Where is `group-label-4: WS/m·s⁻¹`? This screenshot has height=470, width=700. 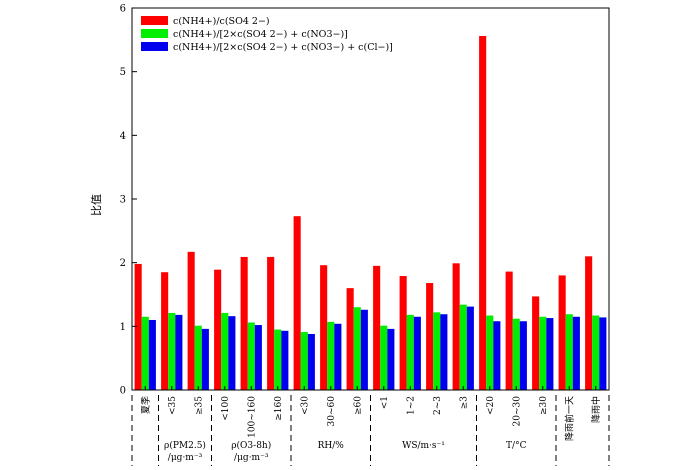
group-label-4: WS/m·s⁻¹ is located at coordinates (423, 446).